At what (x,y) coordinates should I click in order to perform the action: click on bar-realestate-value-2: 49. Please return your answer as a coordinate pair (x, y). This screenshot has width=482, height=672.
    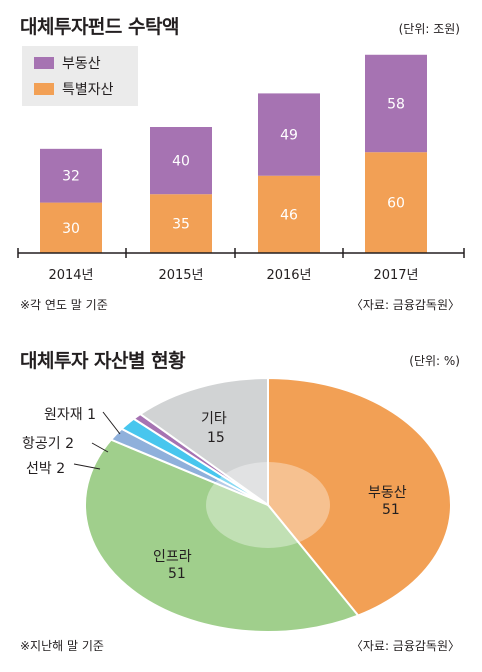
    Looking at the image, I should click on (289, 136).